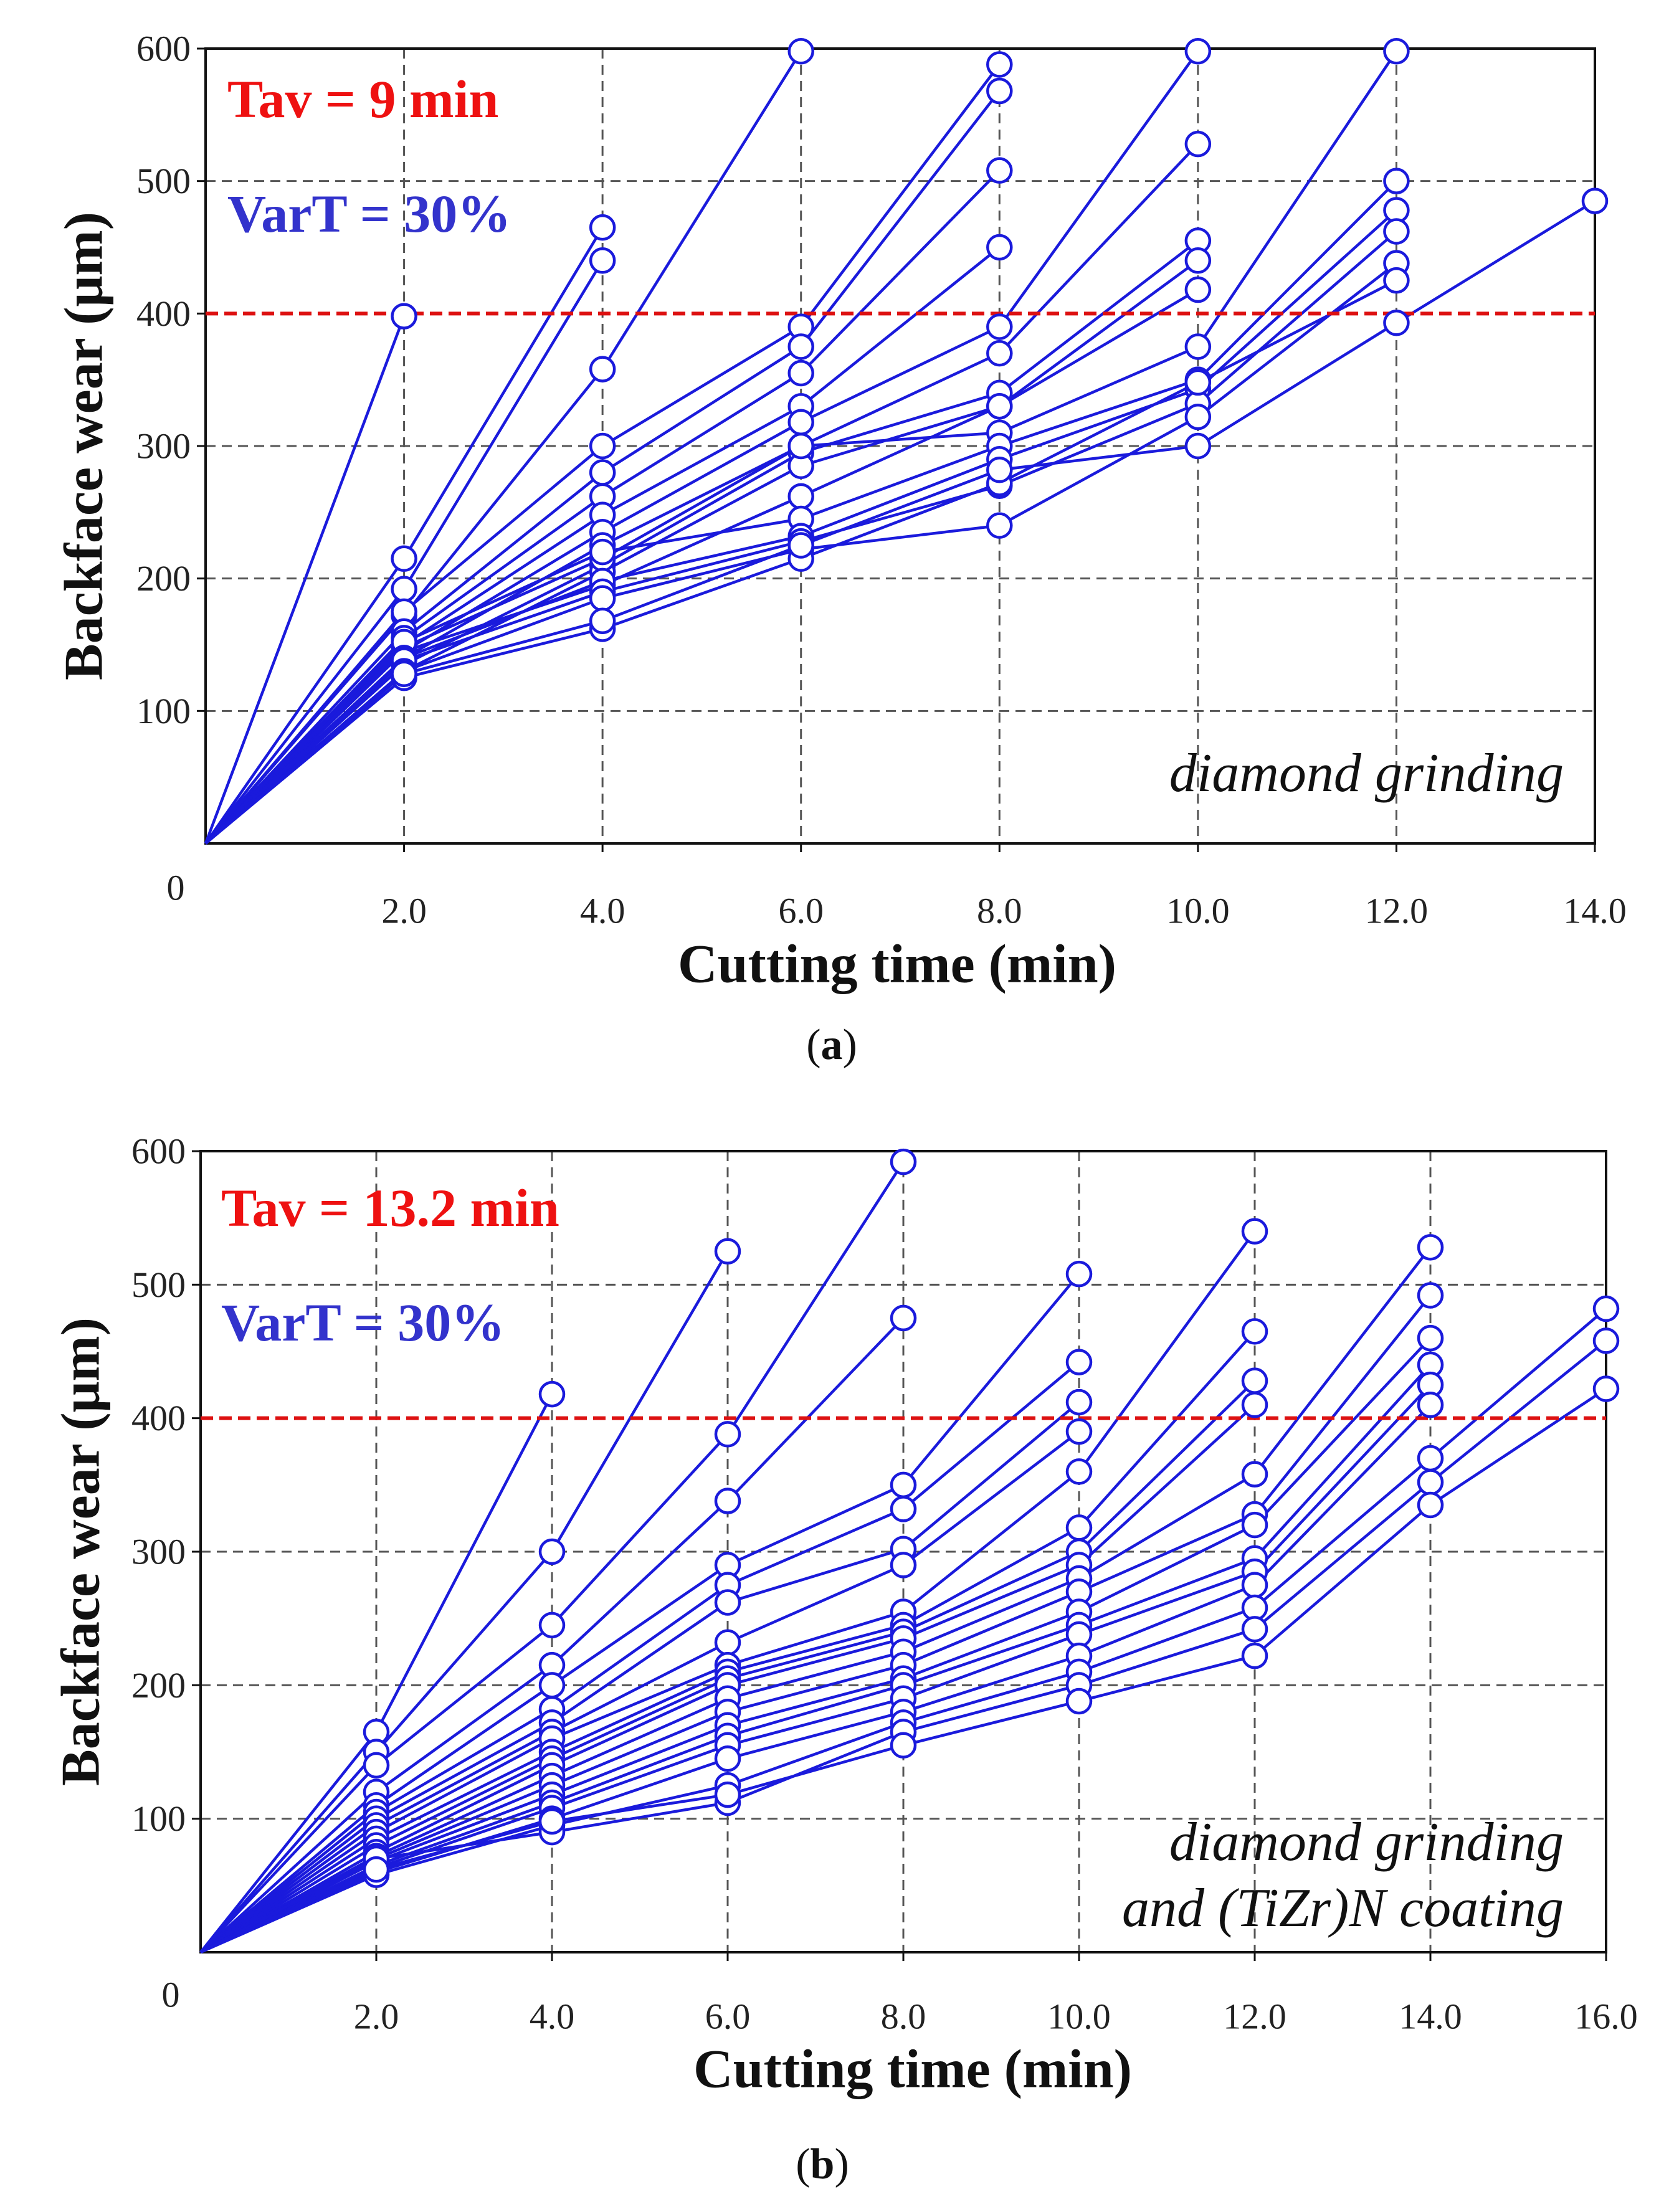 This screenshot has height=2212, width=1674. What do you see at coordinates (362, 99) in the screenshot?
I see `tav-annotation: Tav = 9 min` at bounding box center [362, 99].